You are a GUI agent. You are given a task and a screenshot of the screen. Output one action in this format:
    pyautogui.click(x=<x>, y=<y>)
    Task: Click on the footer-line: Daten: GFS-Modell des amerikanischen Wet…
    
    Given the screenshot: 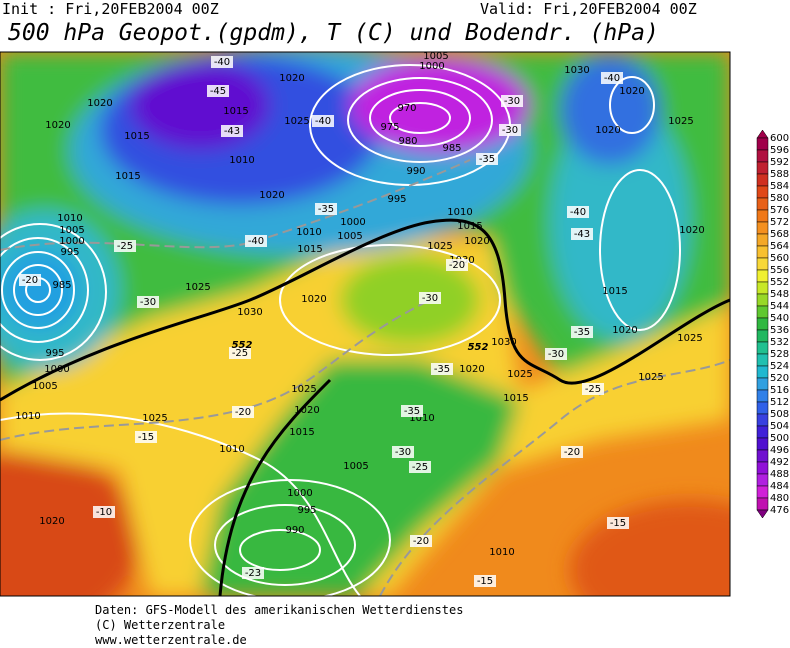 What is the action you would take?
    pyautogui.click(x=279, y=610)
    